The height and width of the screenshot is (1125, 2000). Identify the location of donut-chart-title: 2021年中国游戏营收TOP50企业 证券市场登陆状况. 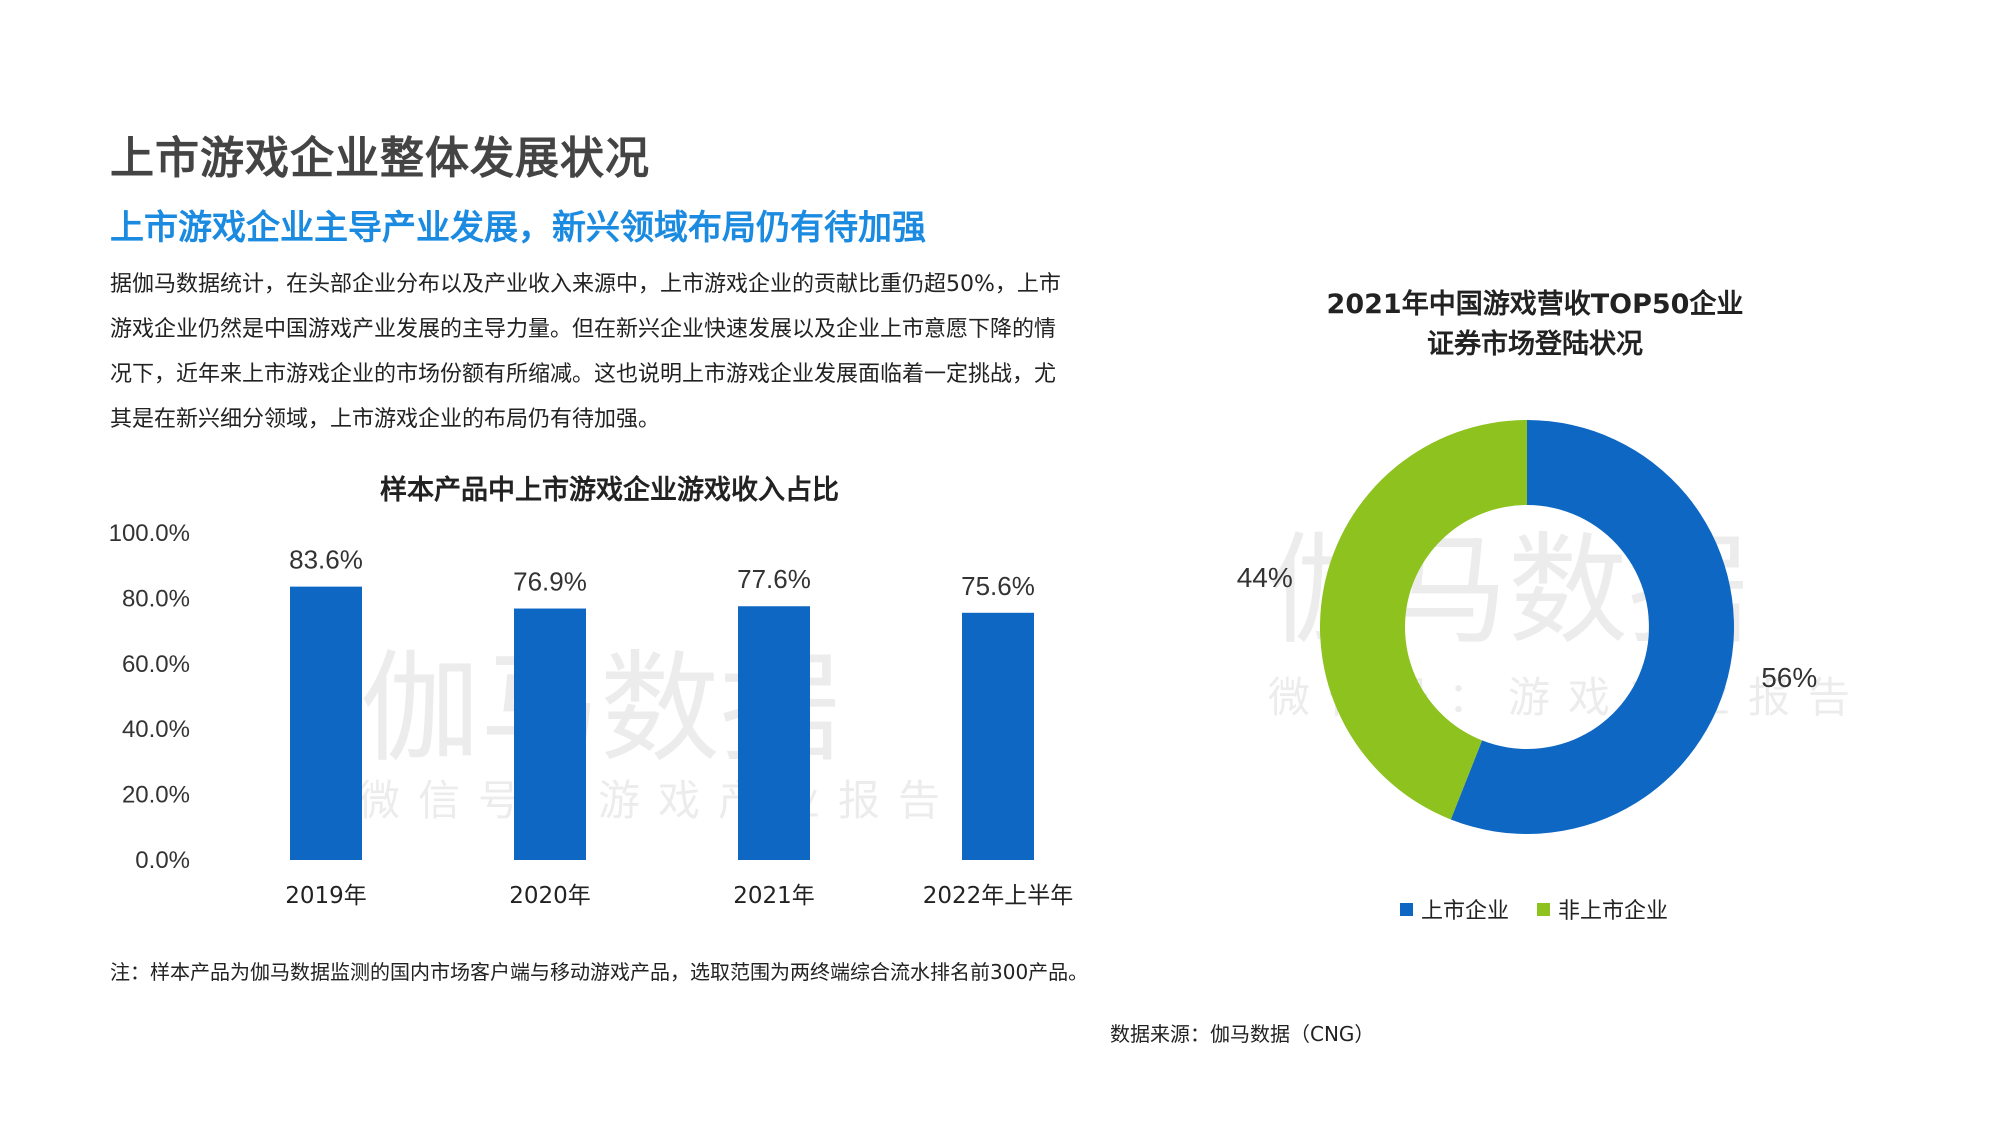
(1535, 325).